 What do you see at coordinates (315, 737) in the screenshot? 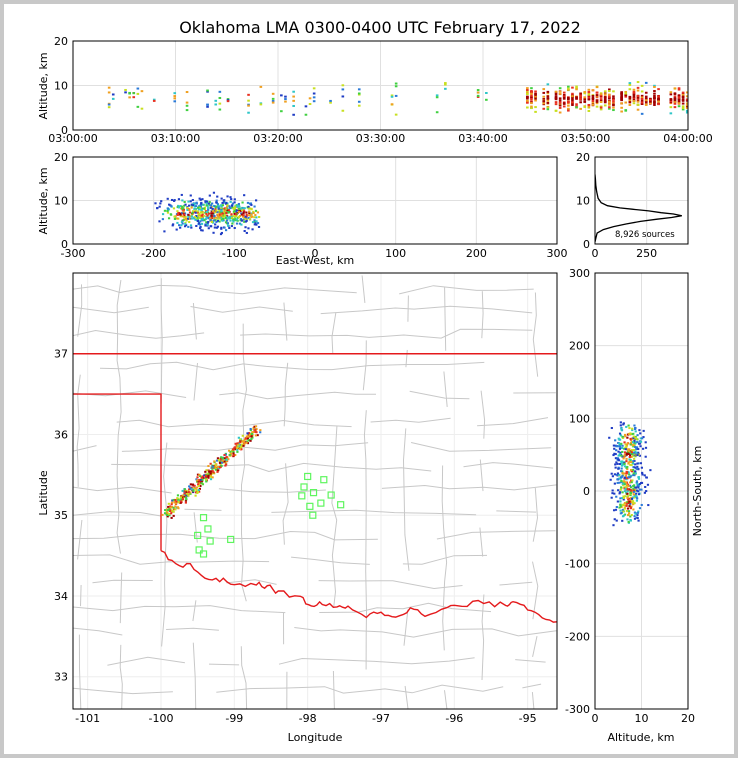
I see `longitude-label: Longitude` at bounding box center [315, 737].